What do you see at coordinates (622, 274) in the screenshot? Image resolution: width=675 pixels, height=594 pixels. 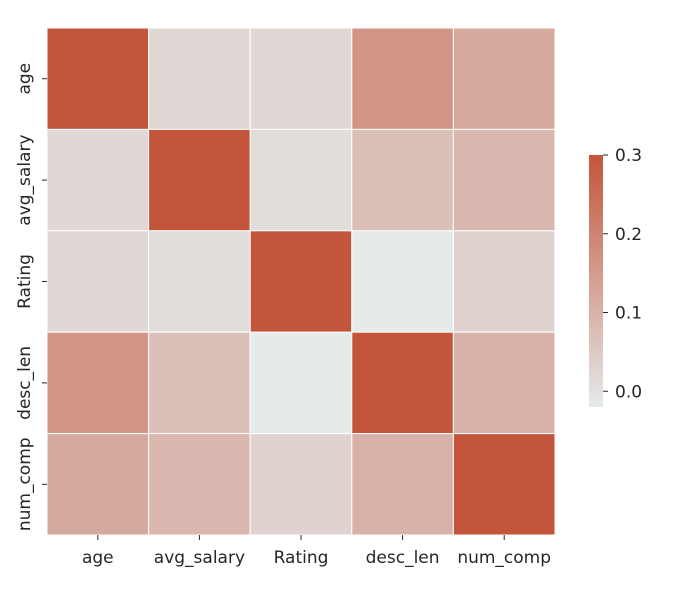 I see `colorbar-ticks: 0.0 0.1 0.2 0.3` at bounding box center [622, 274].